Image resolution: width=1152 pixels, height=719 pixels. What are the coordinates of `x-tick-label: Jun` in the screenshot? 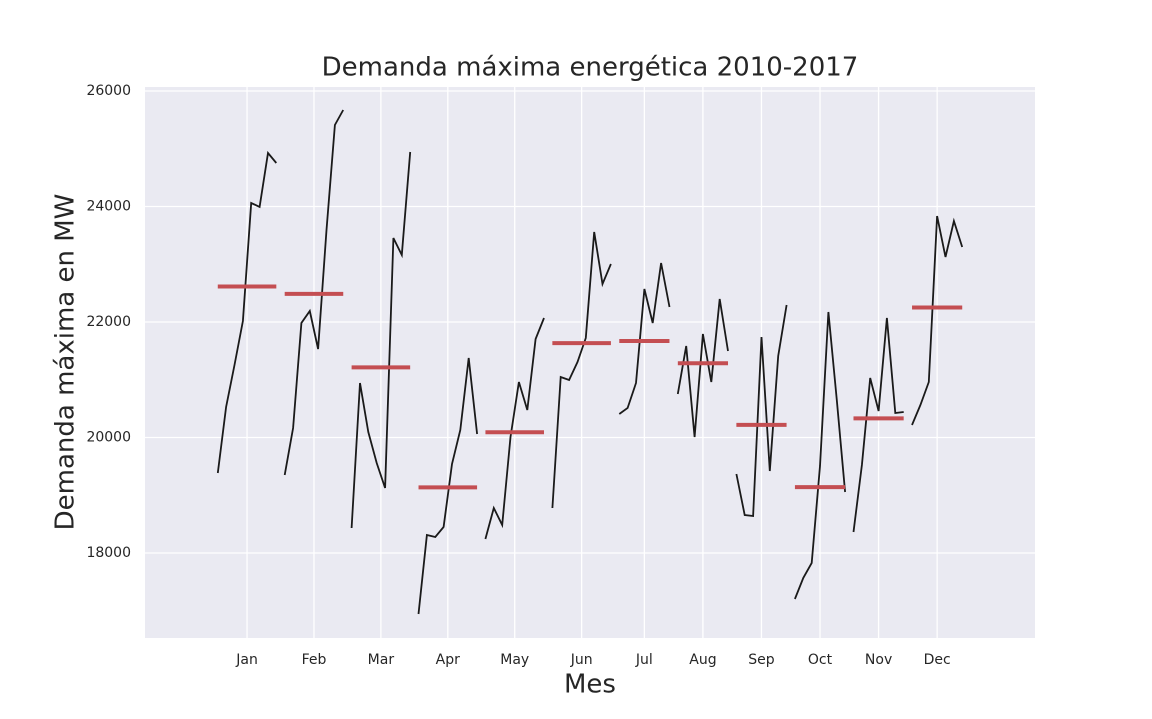 It's located at (581, 660).